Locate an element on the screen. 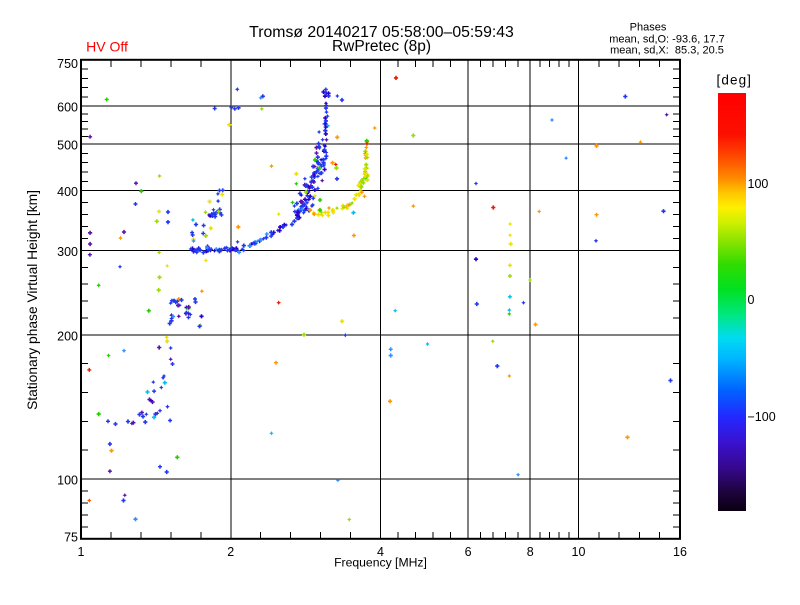  svg-text: 8 is located at coordinates (530, 552).